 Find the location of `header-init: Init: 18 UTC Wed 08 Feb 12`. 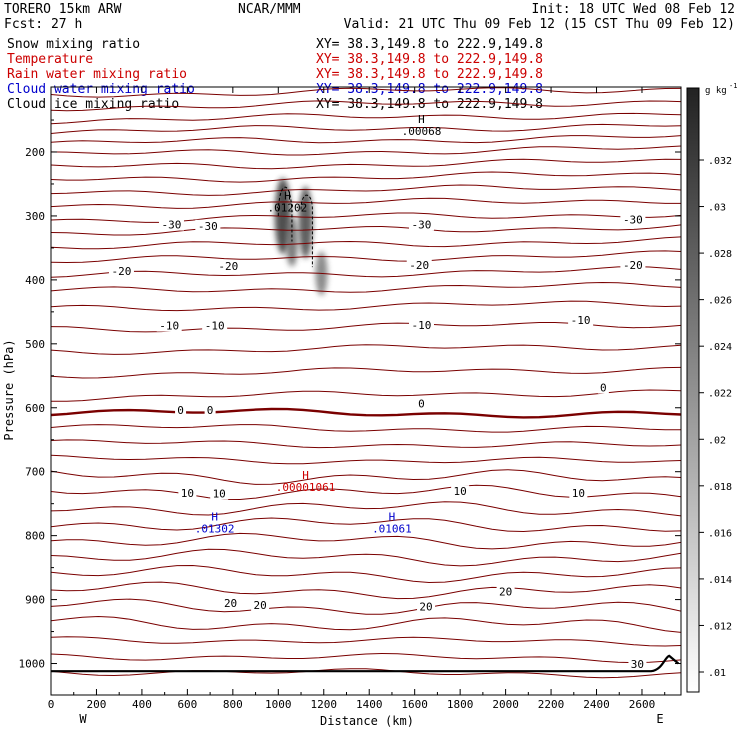

header-init: Init: 18 UTC Wed 08 Feb 12 is located at coordinates (634, 9).